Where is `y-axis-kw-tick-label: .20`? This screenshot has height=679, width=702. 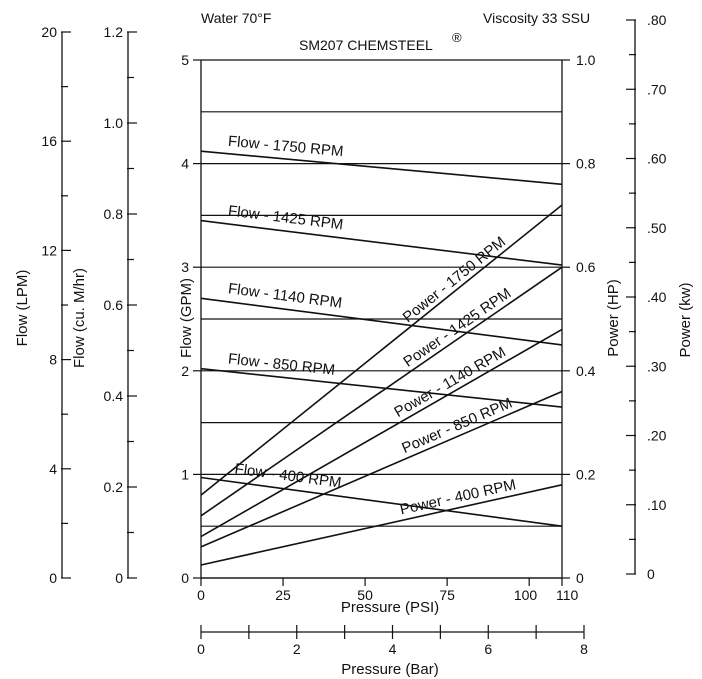
y-axis-kw-tick-label: .20 is located at coordinates (657, 436).